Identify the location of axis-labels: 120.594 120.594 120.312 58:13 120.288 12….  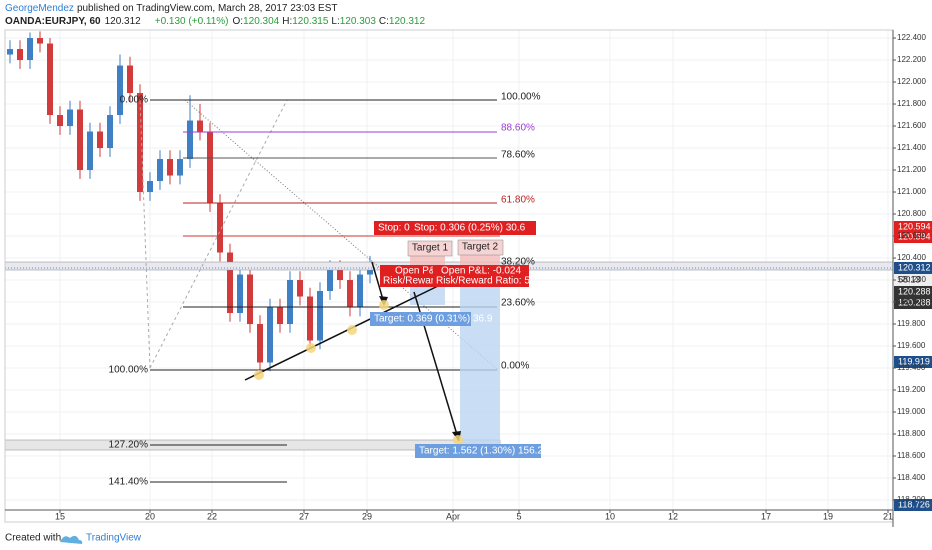
(913, 366).